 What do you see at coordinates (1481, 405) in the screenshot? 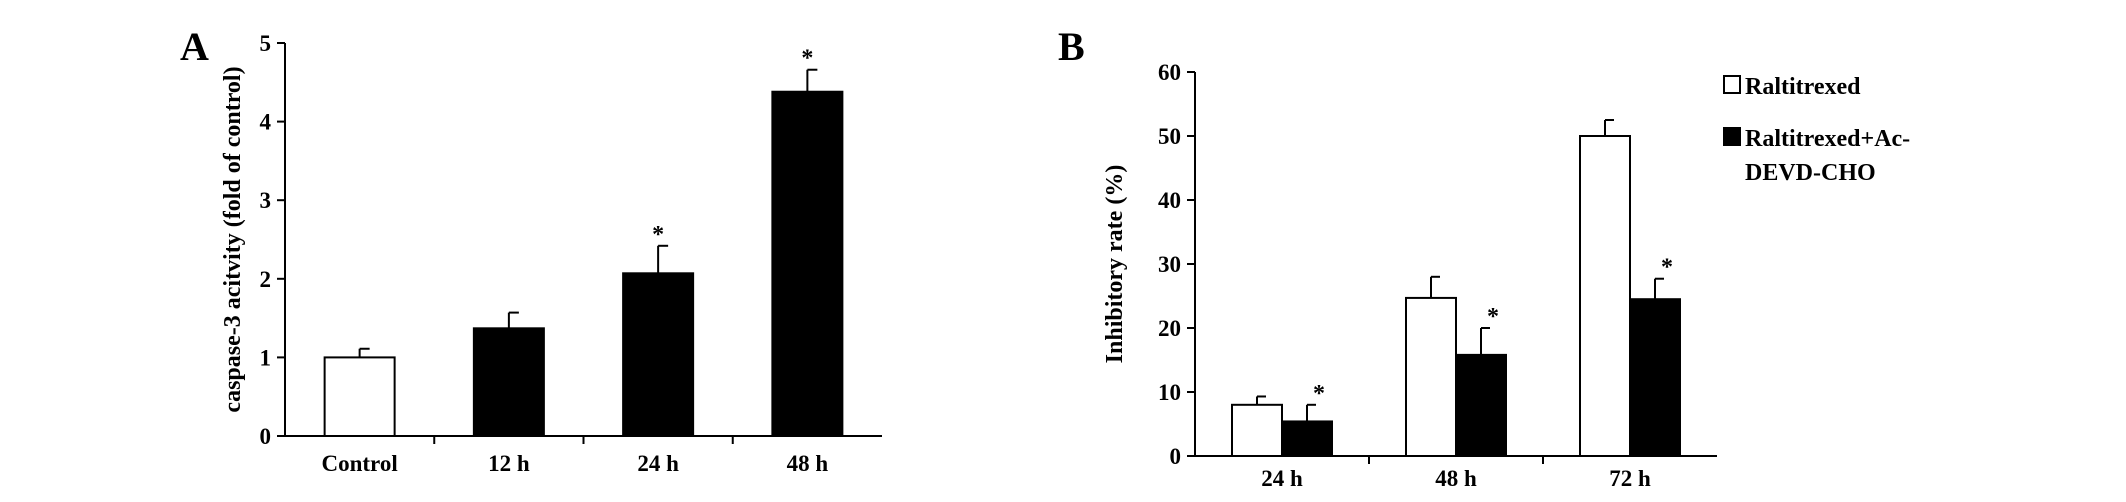
I see `bar-48-h-raltitrexed-ac-devd-cho` at bounding box center [1481, 405].